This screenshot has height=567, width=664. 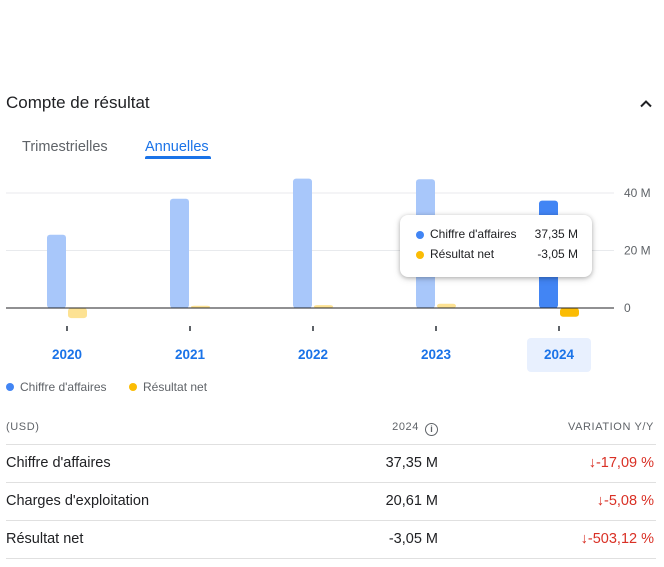 What do you see at coordinates (331, 540) in the screenshot?
I see `table-row: Résultat net -3,05 M ↓-503,12 %` at bounding box center [331, 540].